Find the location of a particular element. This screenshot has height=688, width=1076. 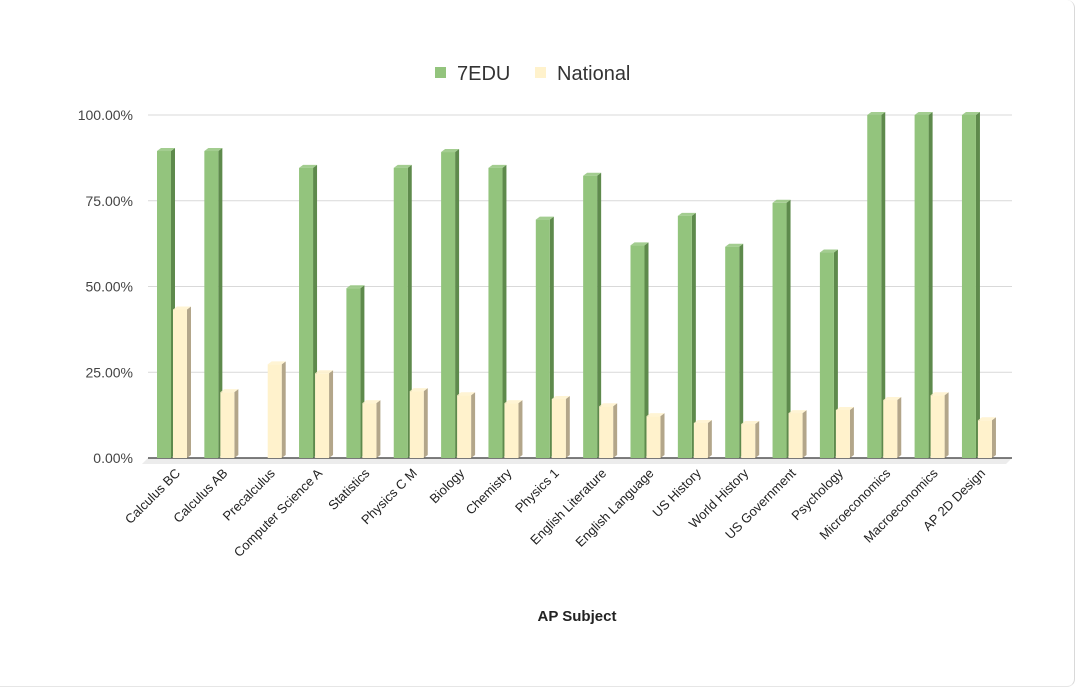

bar-national-us-government is located at coordinates (797, 434).